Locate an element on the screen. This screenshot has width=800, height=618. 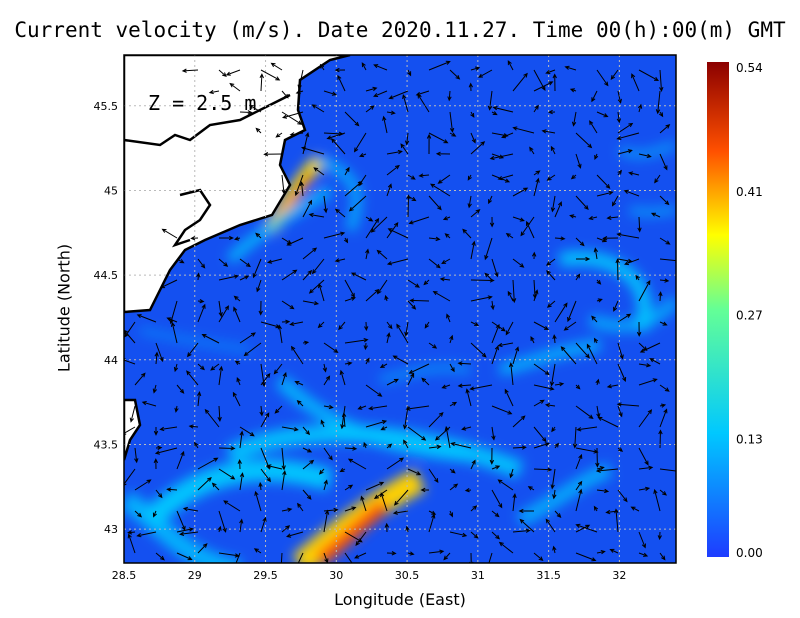
y-tick-label: 43.5 is located at coordinates (106, 444).